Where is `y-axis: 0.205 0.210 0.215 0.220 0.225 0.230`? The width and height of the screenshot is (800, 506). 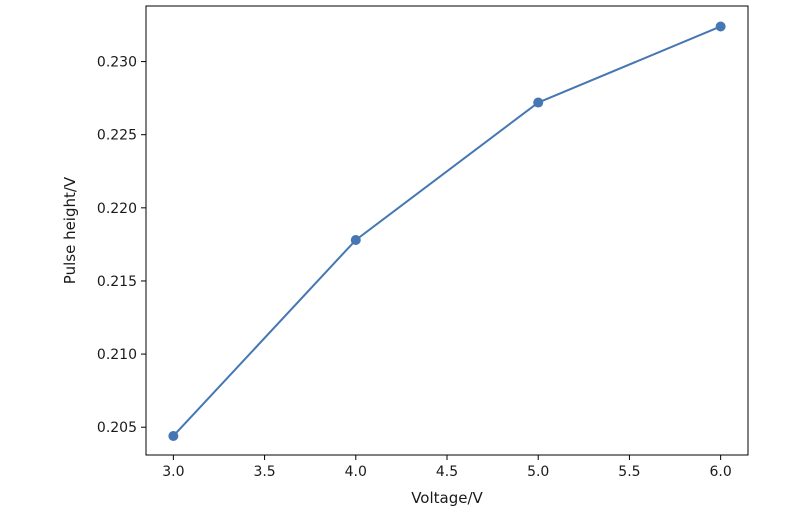
y-axis: 0.205 0.210 0.215 0.220 0.225 0.230 is located at coordinates (121, 245).